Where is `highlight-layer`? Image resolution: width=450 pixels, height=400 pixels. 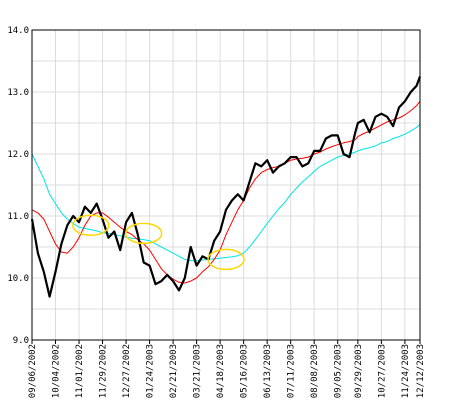
highlight-layer is located at coordinates (158, 242).